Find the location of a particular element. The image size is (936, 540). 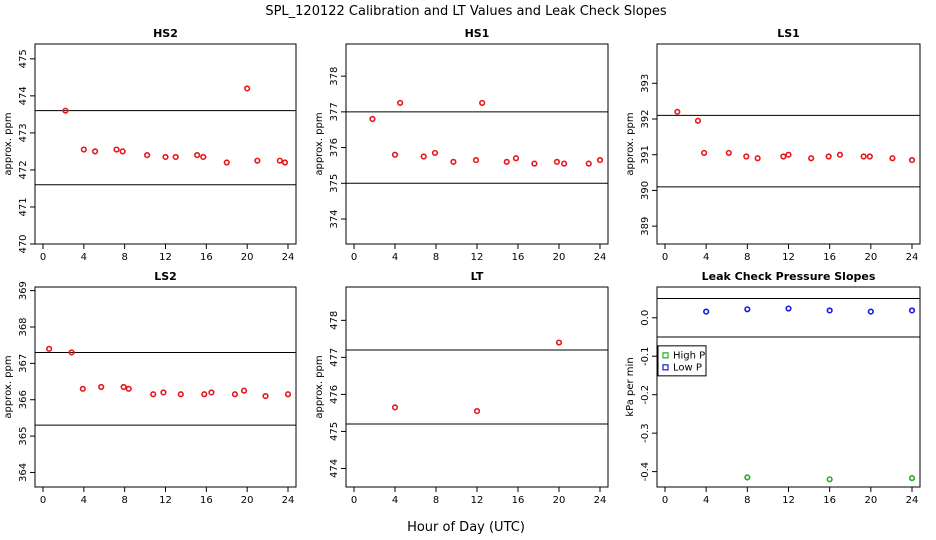

panel-title-ls1: LS1 is located at coordinates (788, 33).